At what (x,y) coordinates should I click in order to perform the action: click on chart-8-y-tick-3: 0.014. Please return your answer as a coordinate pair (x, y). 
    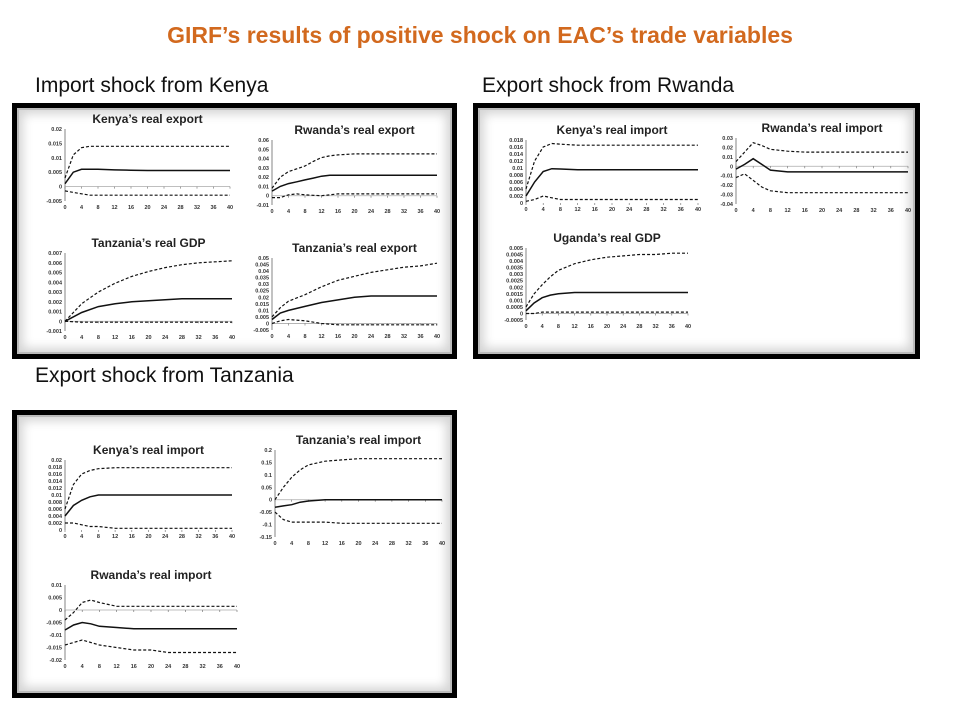
    Looking at the image, I should click on (55, 482).